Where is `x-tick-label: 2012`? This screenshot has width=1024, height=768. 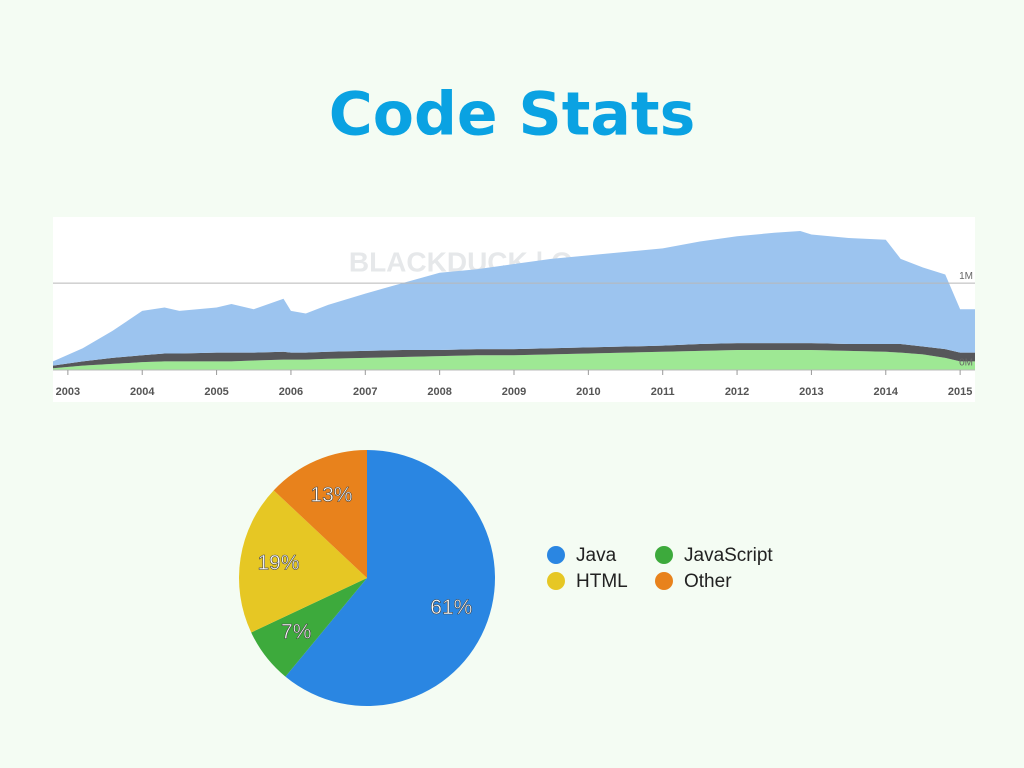
x-tick-label: 2012 is located at coordinates (737, 392).